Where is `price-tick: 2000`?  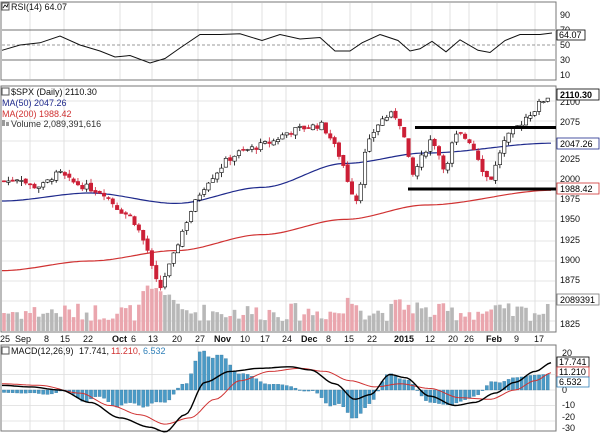 price-tick: 2000 is located at coordinates (570, 179).